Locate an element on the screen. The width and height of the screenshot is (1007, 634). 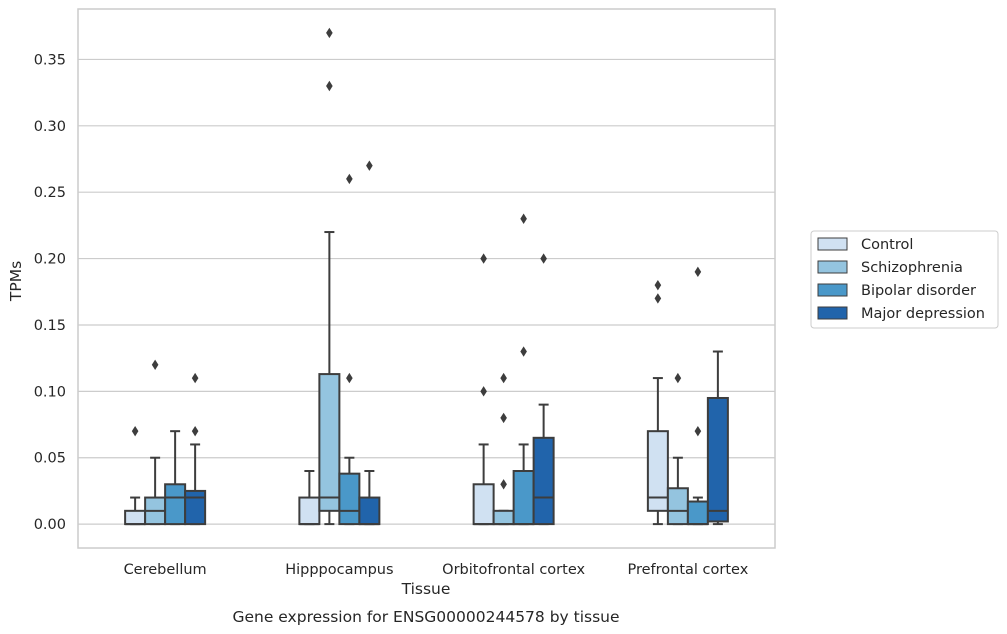
x-axis-label: Tissue is located at coordinates (426, 589).